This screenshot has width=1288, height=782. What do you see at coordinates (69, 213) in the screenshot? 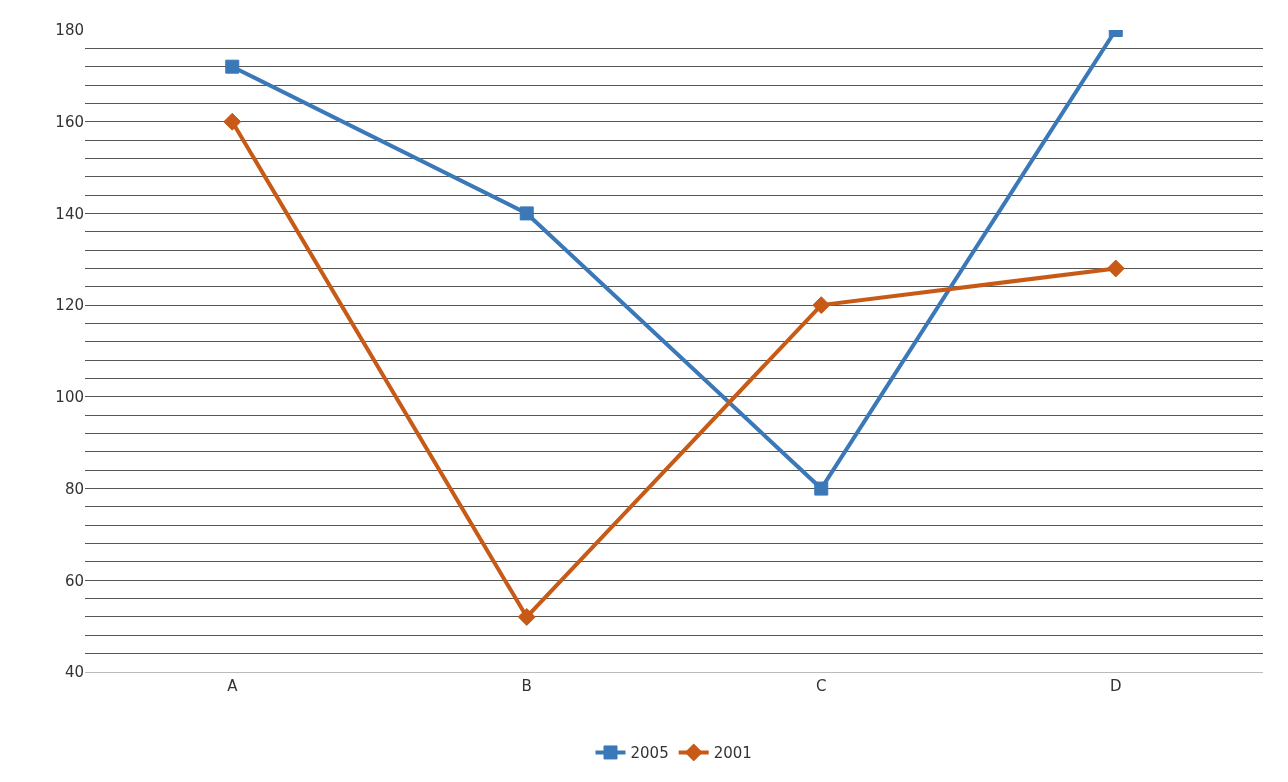
I see `y-tick-label: 140` at bounding box center [69, 213].